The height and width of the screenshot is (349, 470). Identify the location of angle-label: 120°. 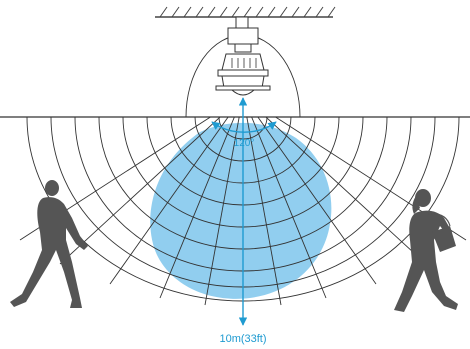
(244, 143).